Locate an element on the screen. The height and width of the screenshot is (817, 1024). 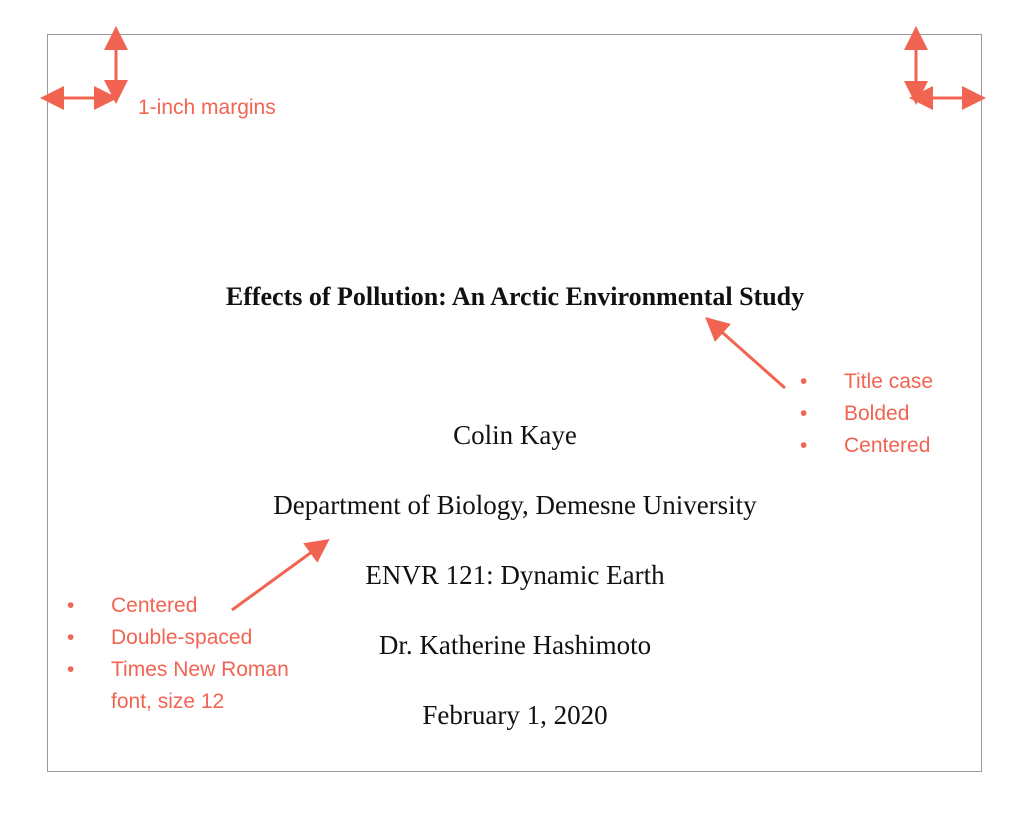
note-item: • Times New Roman is located at coordinates (178, 670).